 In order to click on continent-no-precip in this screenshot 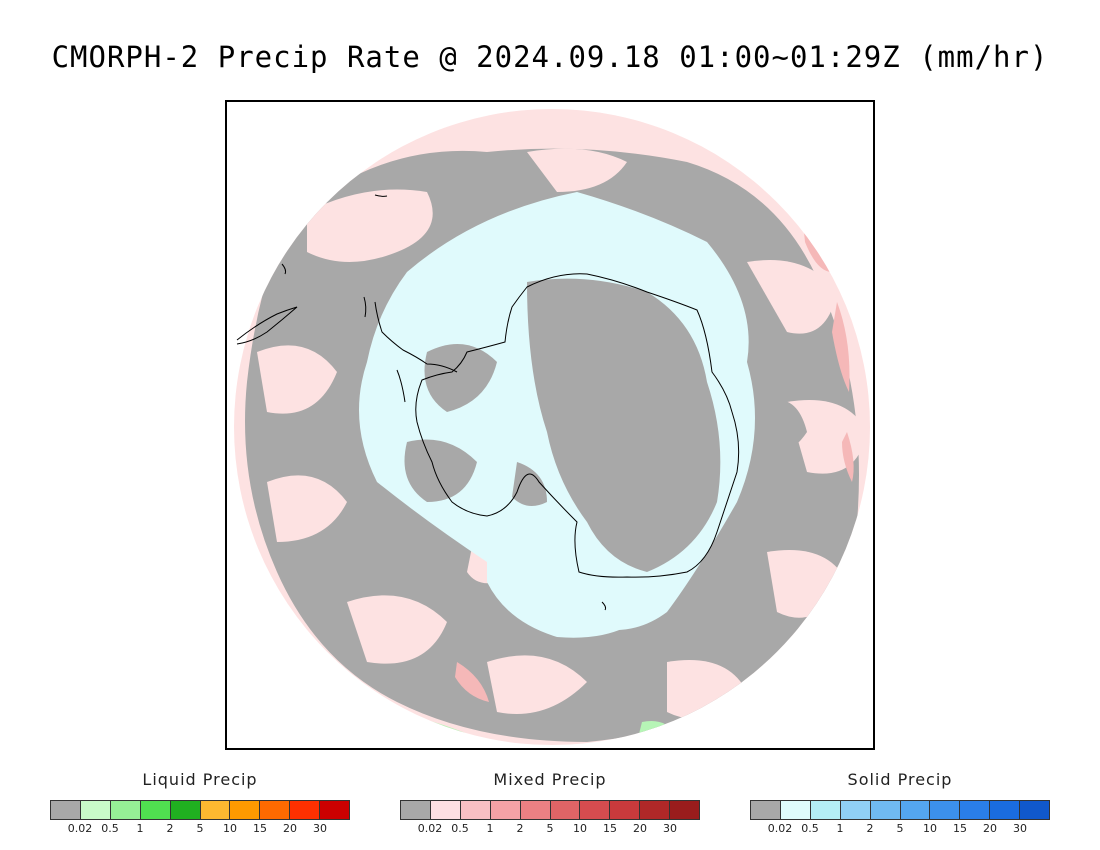, I will do `click(605, 425)`.